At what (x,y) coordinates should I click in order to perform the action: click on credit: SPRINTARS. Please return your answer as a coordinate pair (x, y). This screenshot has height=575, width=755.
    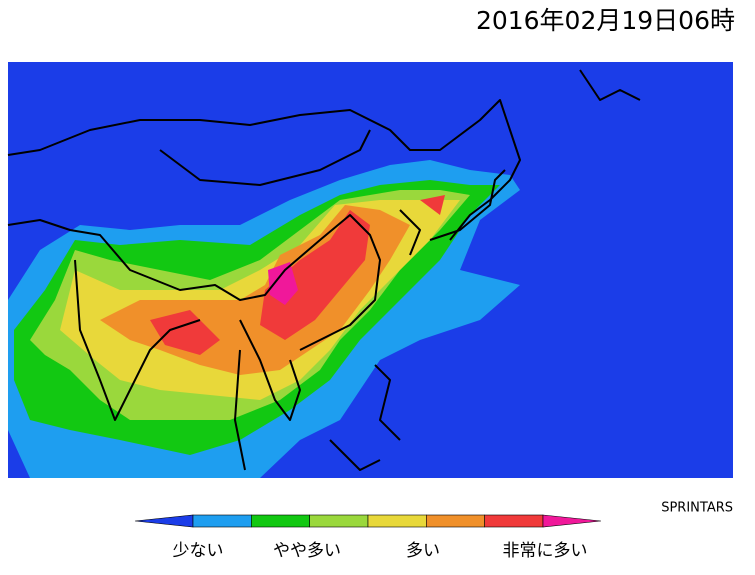
    Looking at the image, I should click on (697, 508).